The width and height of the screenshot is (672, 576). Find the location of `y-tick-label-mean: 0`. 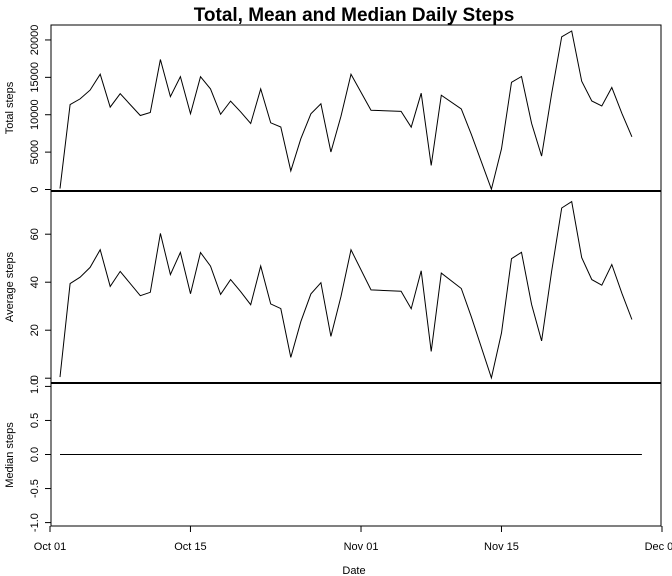

y-tick-label-mean: 0 is located at coordinates (35, 378).